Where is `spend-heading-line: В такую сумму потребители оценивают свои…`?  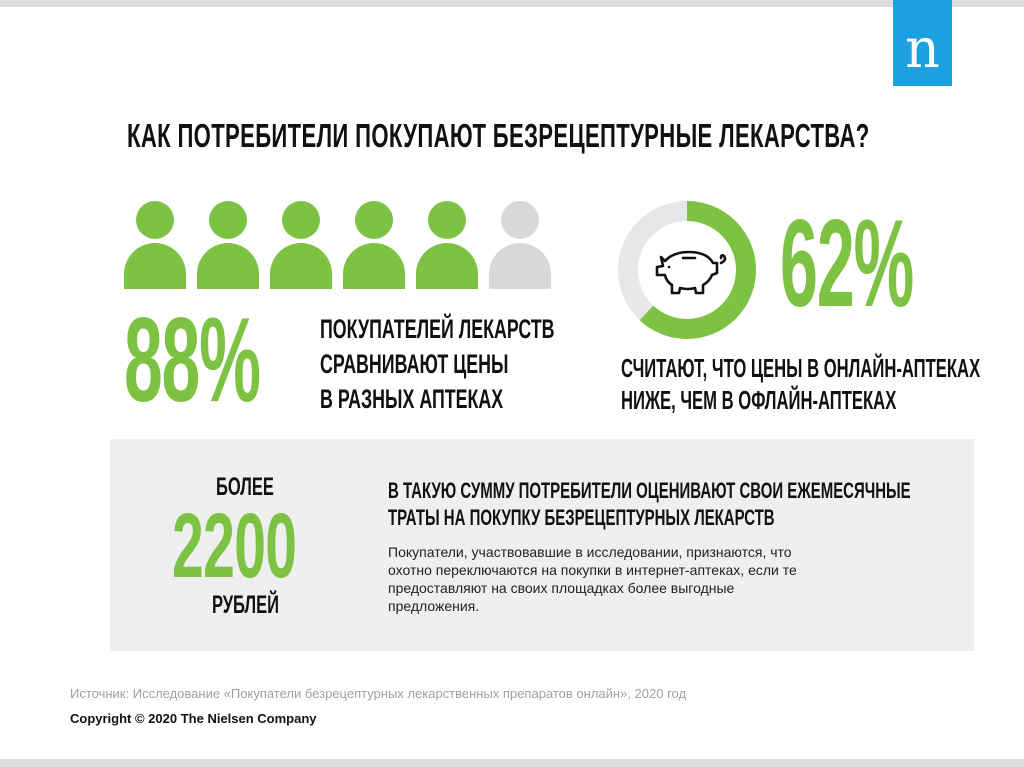 spend-heading-line: В такую сумму потребители оценивают свои… is located at coordinates (649, 490).